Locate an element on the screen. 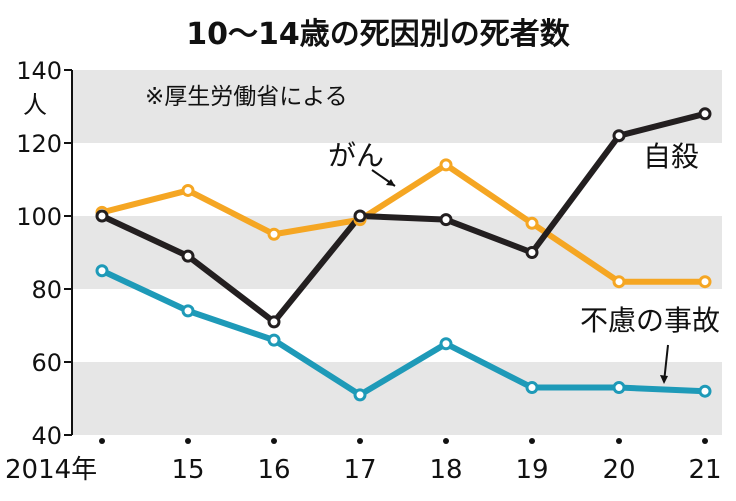 The image size is (736, 501). x-tick-label: 18 is located at coordinates (445, 470).